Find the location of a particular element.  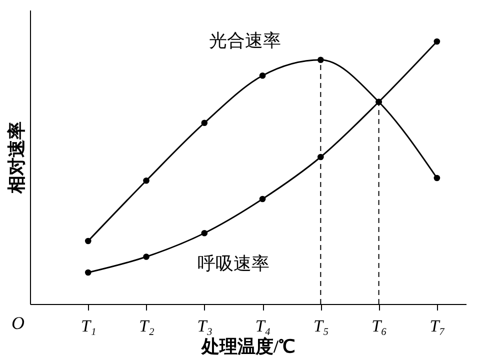

x-tick-label: T₅ is located at coordinates (321, 326).